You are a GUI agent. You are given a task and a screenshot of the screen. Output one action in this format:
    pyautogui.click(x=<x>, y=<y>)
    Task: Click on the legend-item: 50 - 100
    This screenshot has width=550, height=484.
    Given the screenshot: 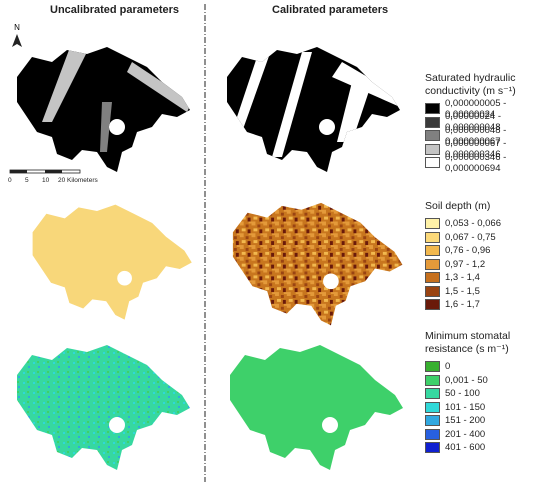 What is the action you would take?
    pyautogui.click(x=487, y=394)
    